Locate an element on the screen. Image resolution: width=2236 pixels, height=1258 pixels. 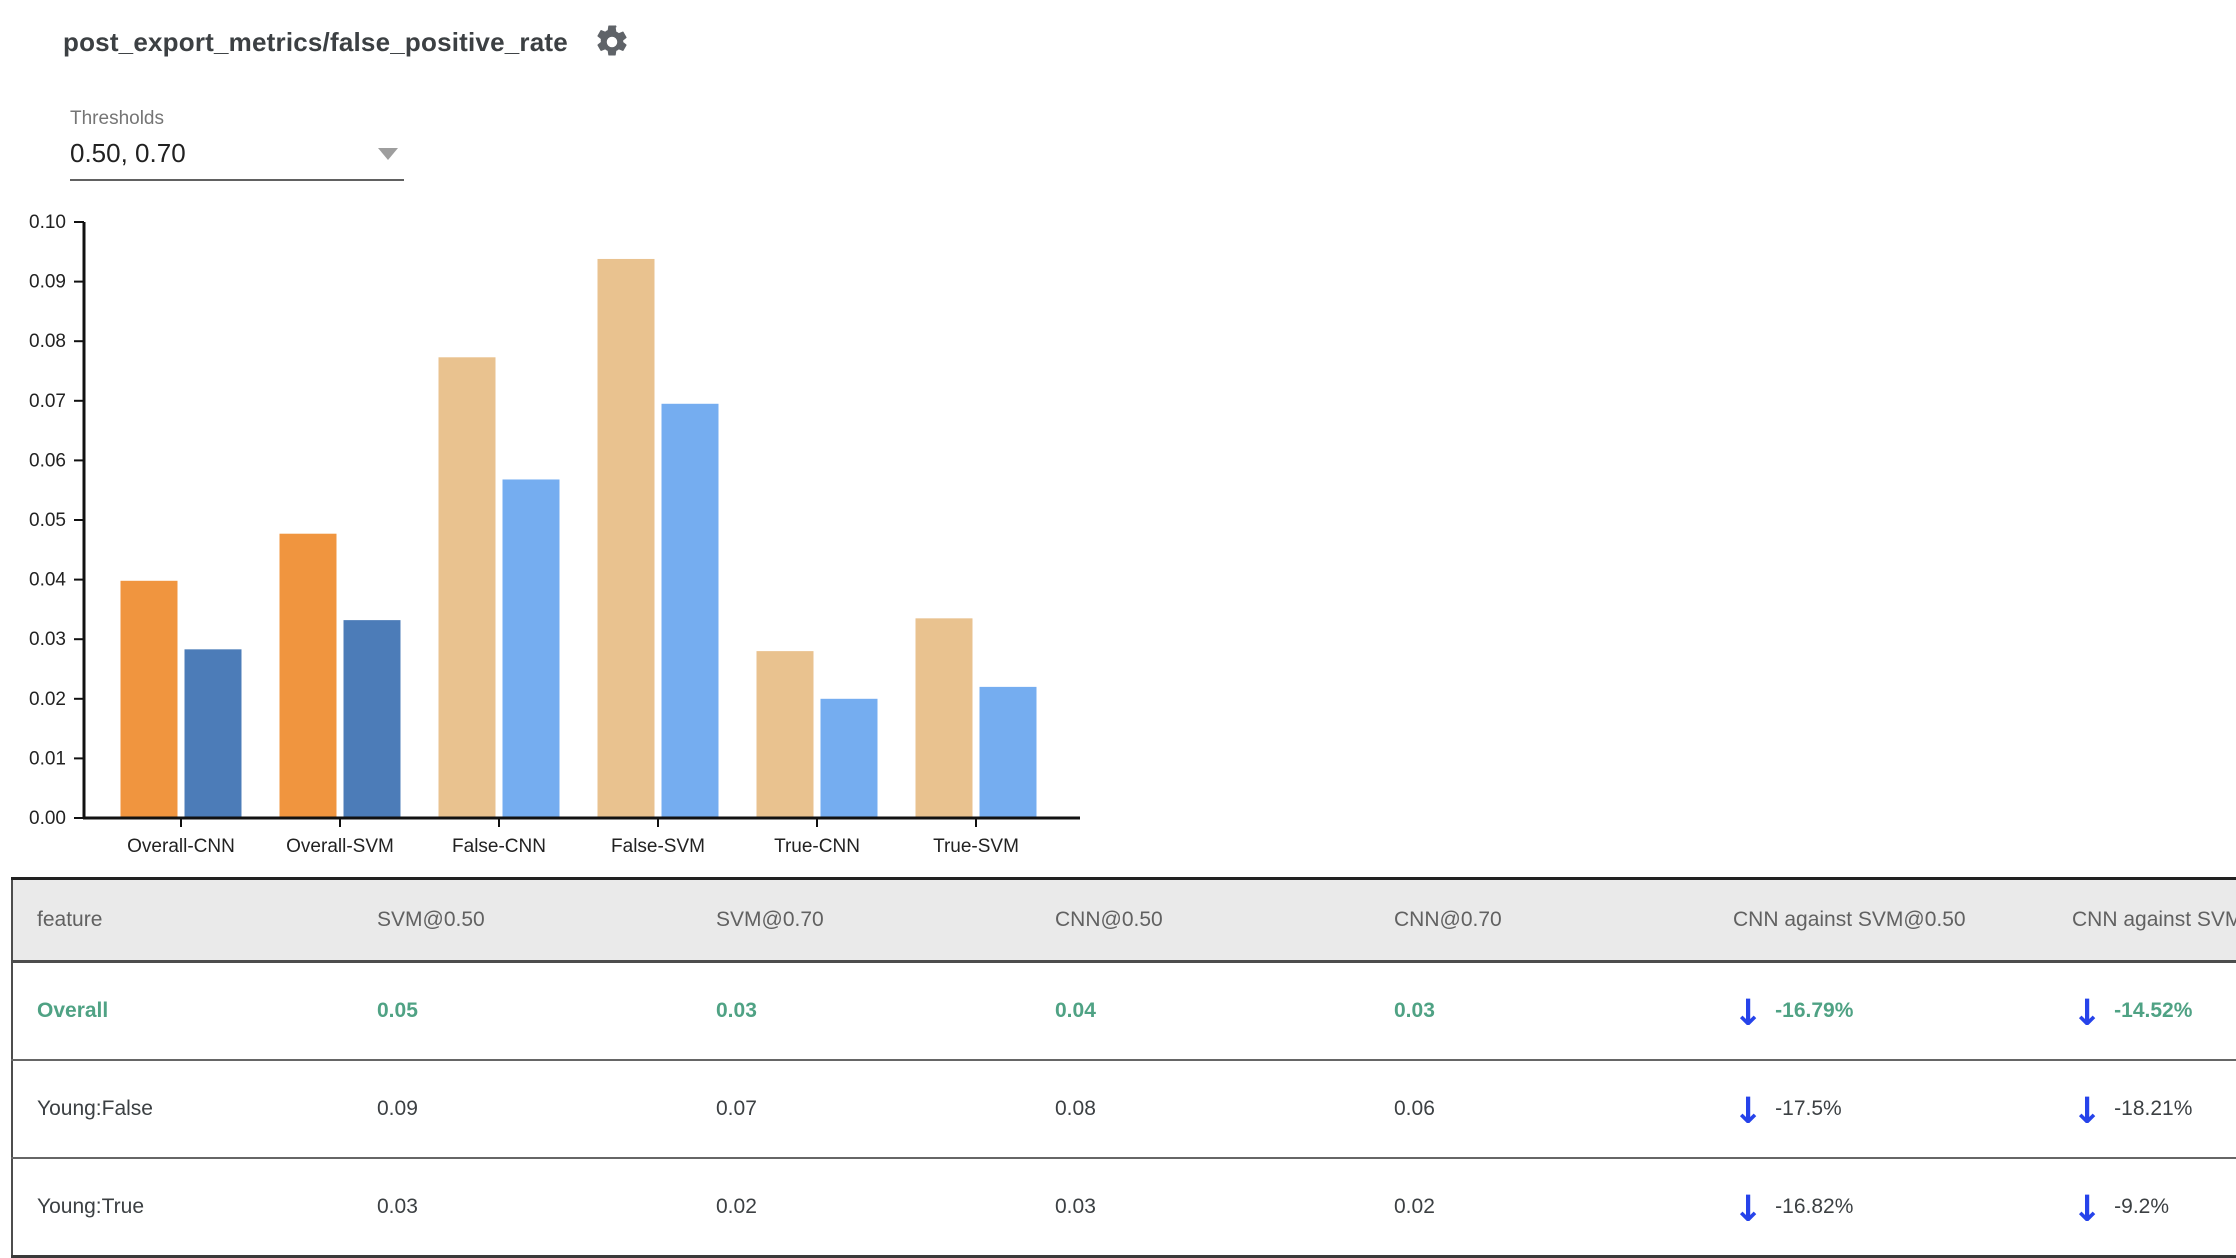
column-header-cnn-against-svm-0-70: CNN against SVM@0.70 is located at coordinates (2142, 920).